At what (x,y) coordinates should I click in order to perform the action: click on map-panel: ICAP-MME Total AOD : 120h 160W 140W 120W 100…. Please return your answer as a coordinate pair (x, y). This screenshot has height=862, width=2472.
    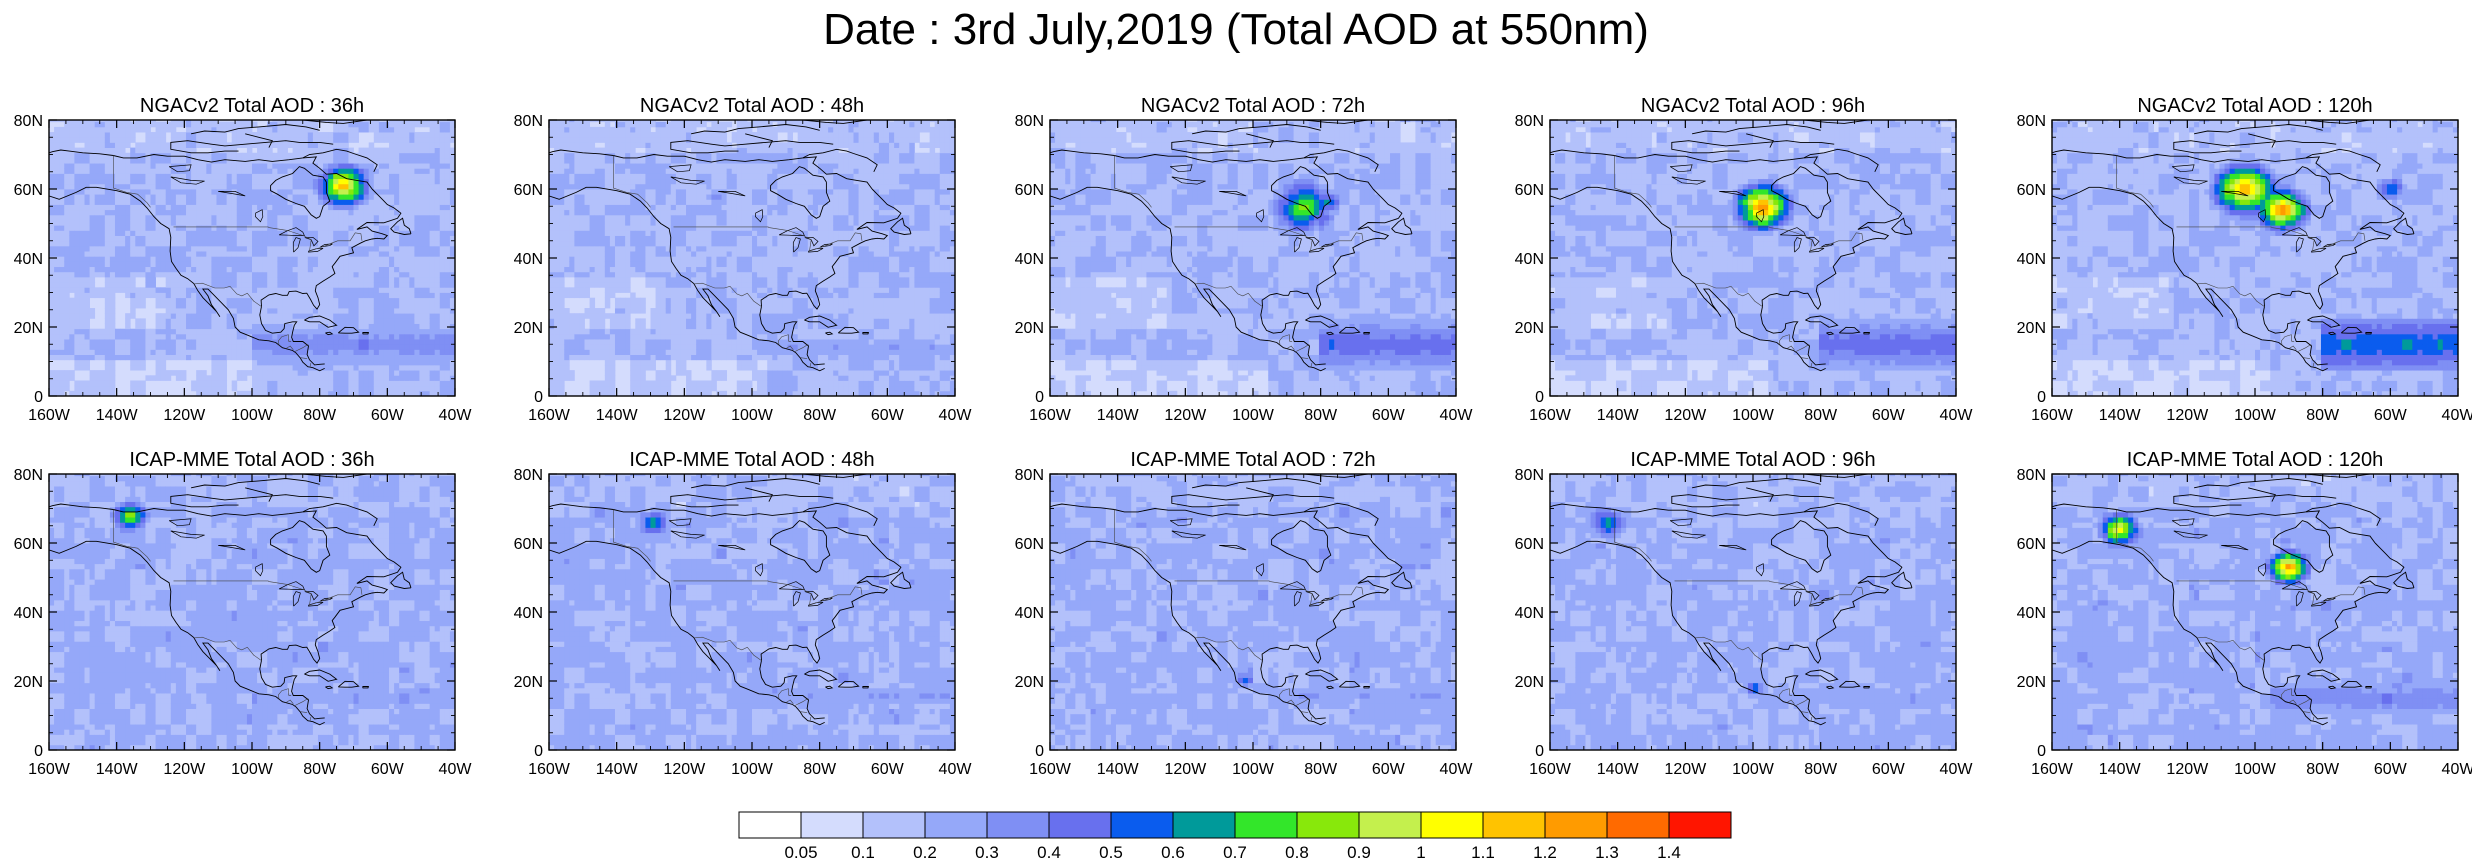
    Looking at the image, I should click on (2244, 613).